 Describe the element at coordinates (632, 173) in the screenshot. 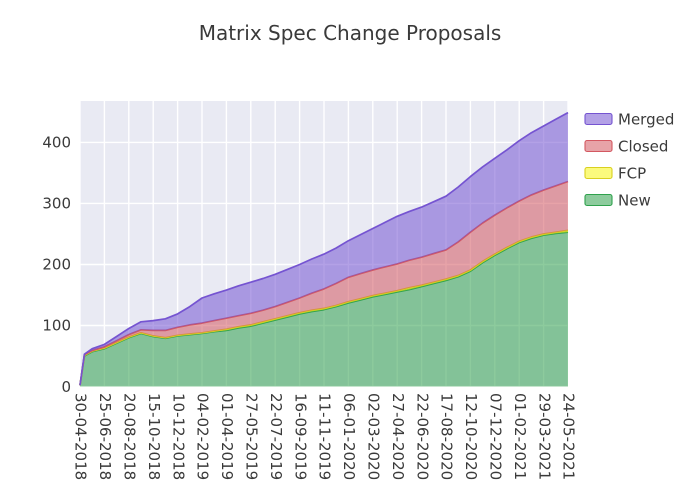

I see `legend-label-fcp: FCP` at that location.